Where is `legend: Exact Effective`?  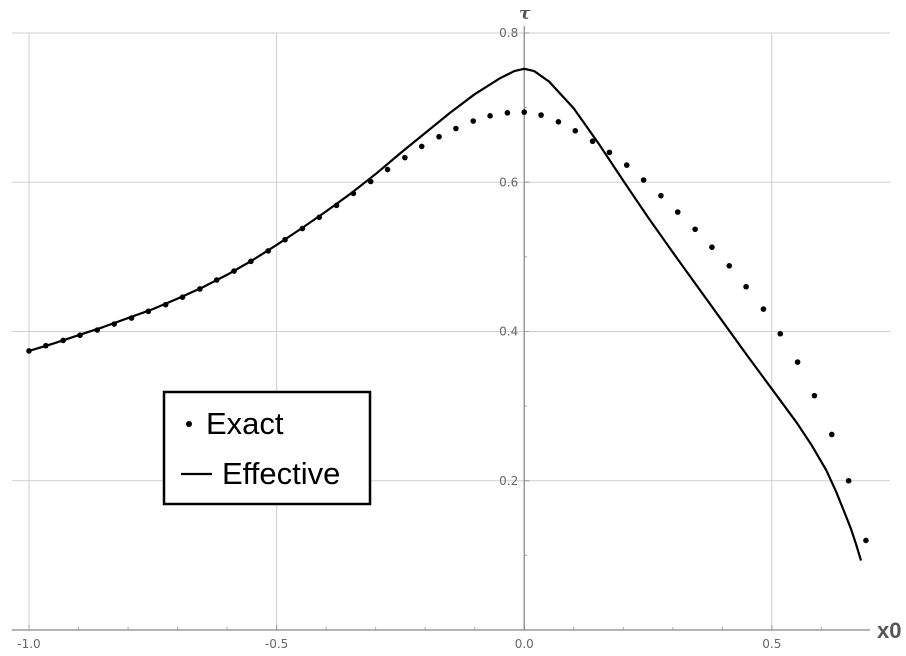
legend: Exact Effective is located at coordinates (267, 448).